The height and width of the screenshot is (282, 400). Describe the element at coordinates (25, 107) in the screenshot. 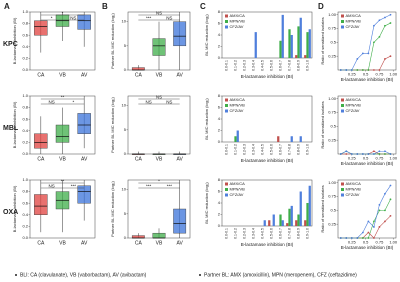

I see `y-tick-label: 0.8` at that location.